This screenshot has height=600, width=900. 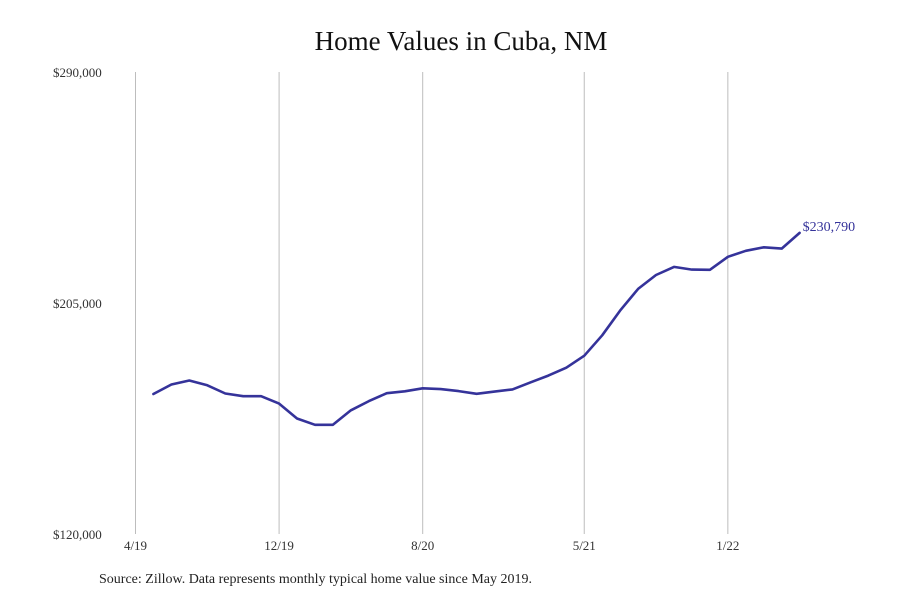 What do you see at coordinates (135, 545) in the screenshot?
I see `x-tick-label: 4/19` at bounding box center [135, 545].